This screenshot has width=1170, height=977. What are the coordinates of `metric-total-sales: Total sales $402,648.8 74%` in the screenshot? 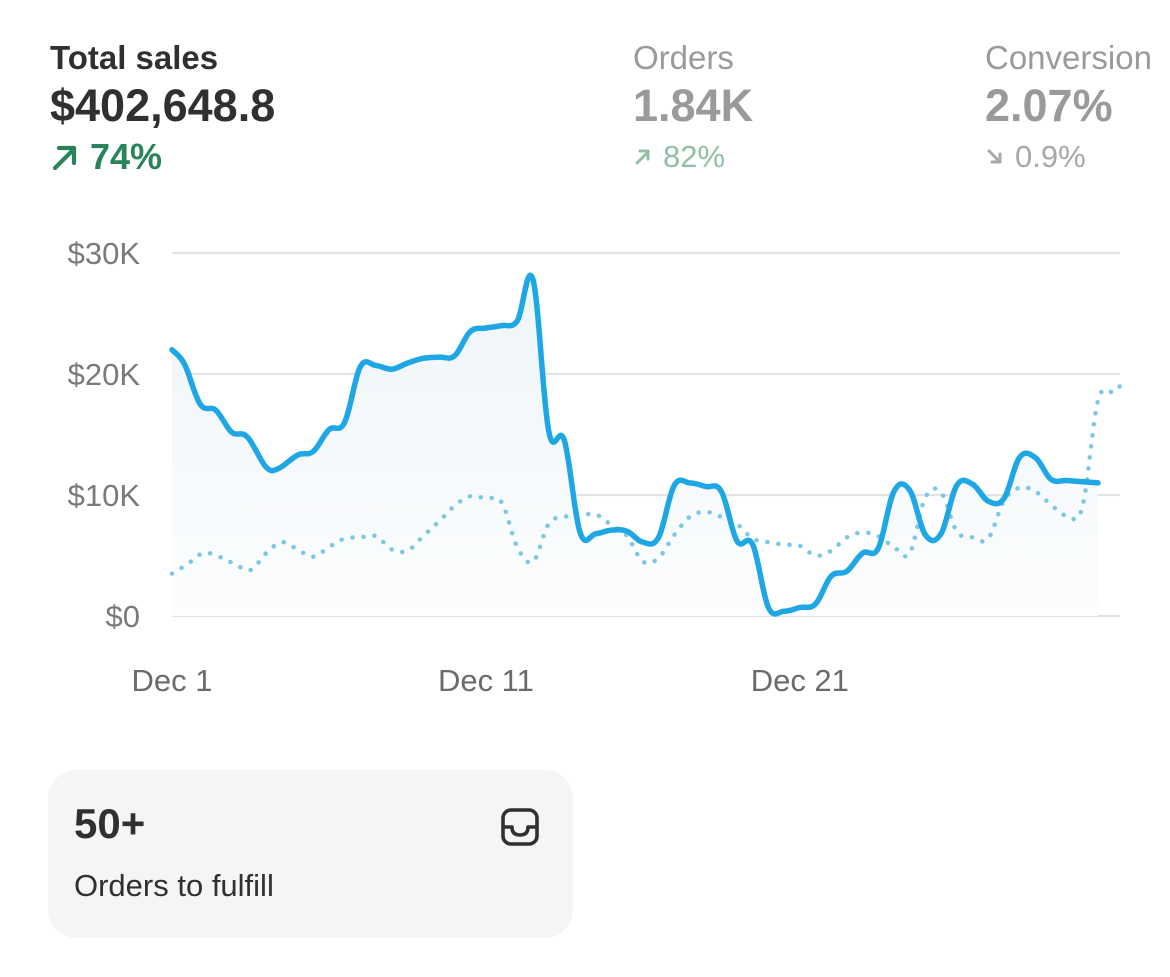 It's located at (162, 108).